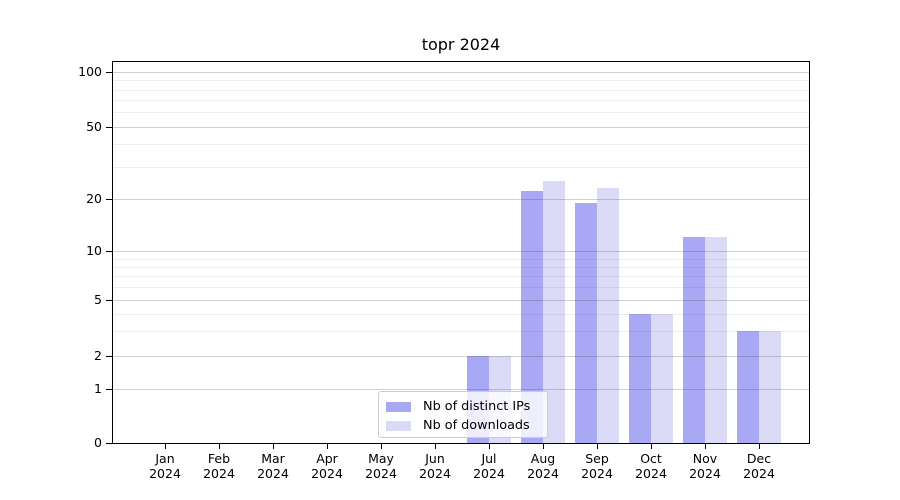  What do you see at coordinates (770, 387) in the screenshot?
I see `bar-downloads-dec` at bounding box center [770, 387].